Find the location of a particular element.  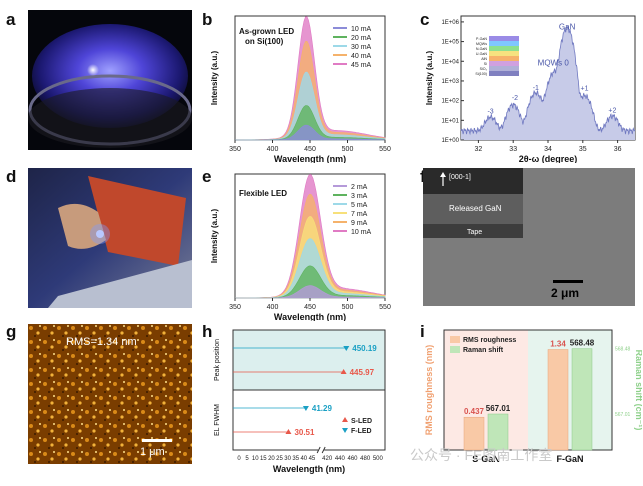

x-tick-label: 15 is located at coordinates (263, 459).